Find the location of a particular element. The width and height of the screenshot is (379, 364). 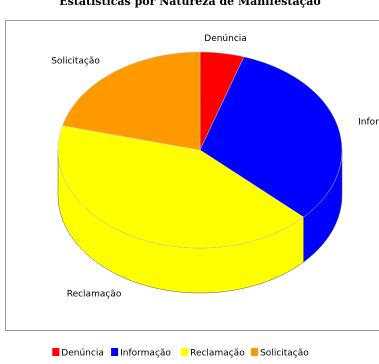

legend-label: Informação is located at coordinates (145, 354).